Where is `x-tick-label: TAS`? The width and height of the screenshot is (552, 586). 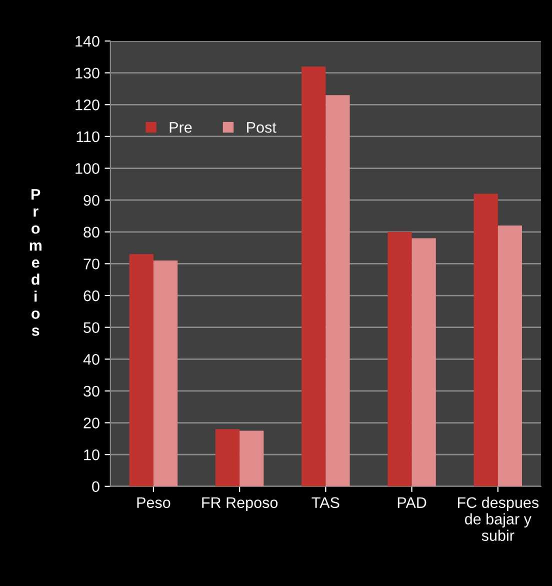 x-tick-label: TAS is located at coordinates (326, 502).